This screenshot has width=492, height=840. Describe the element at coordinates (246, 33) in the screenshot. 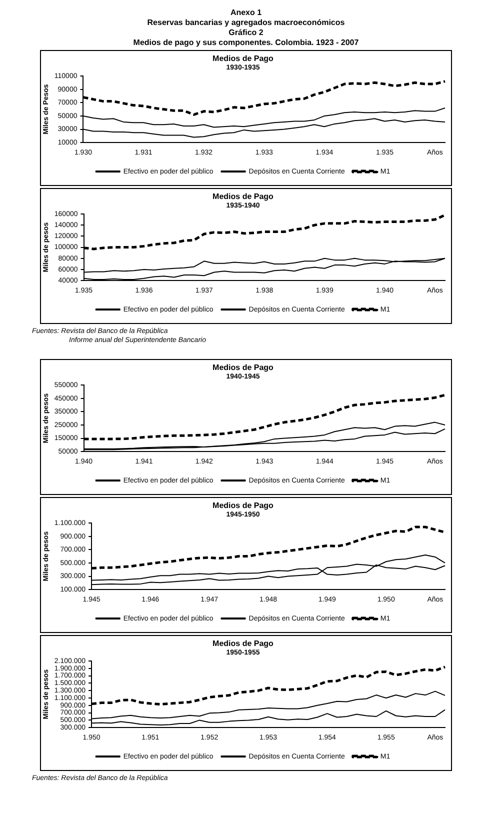

I see `text: Gráfico 2` at that location.